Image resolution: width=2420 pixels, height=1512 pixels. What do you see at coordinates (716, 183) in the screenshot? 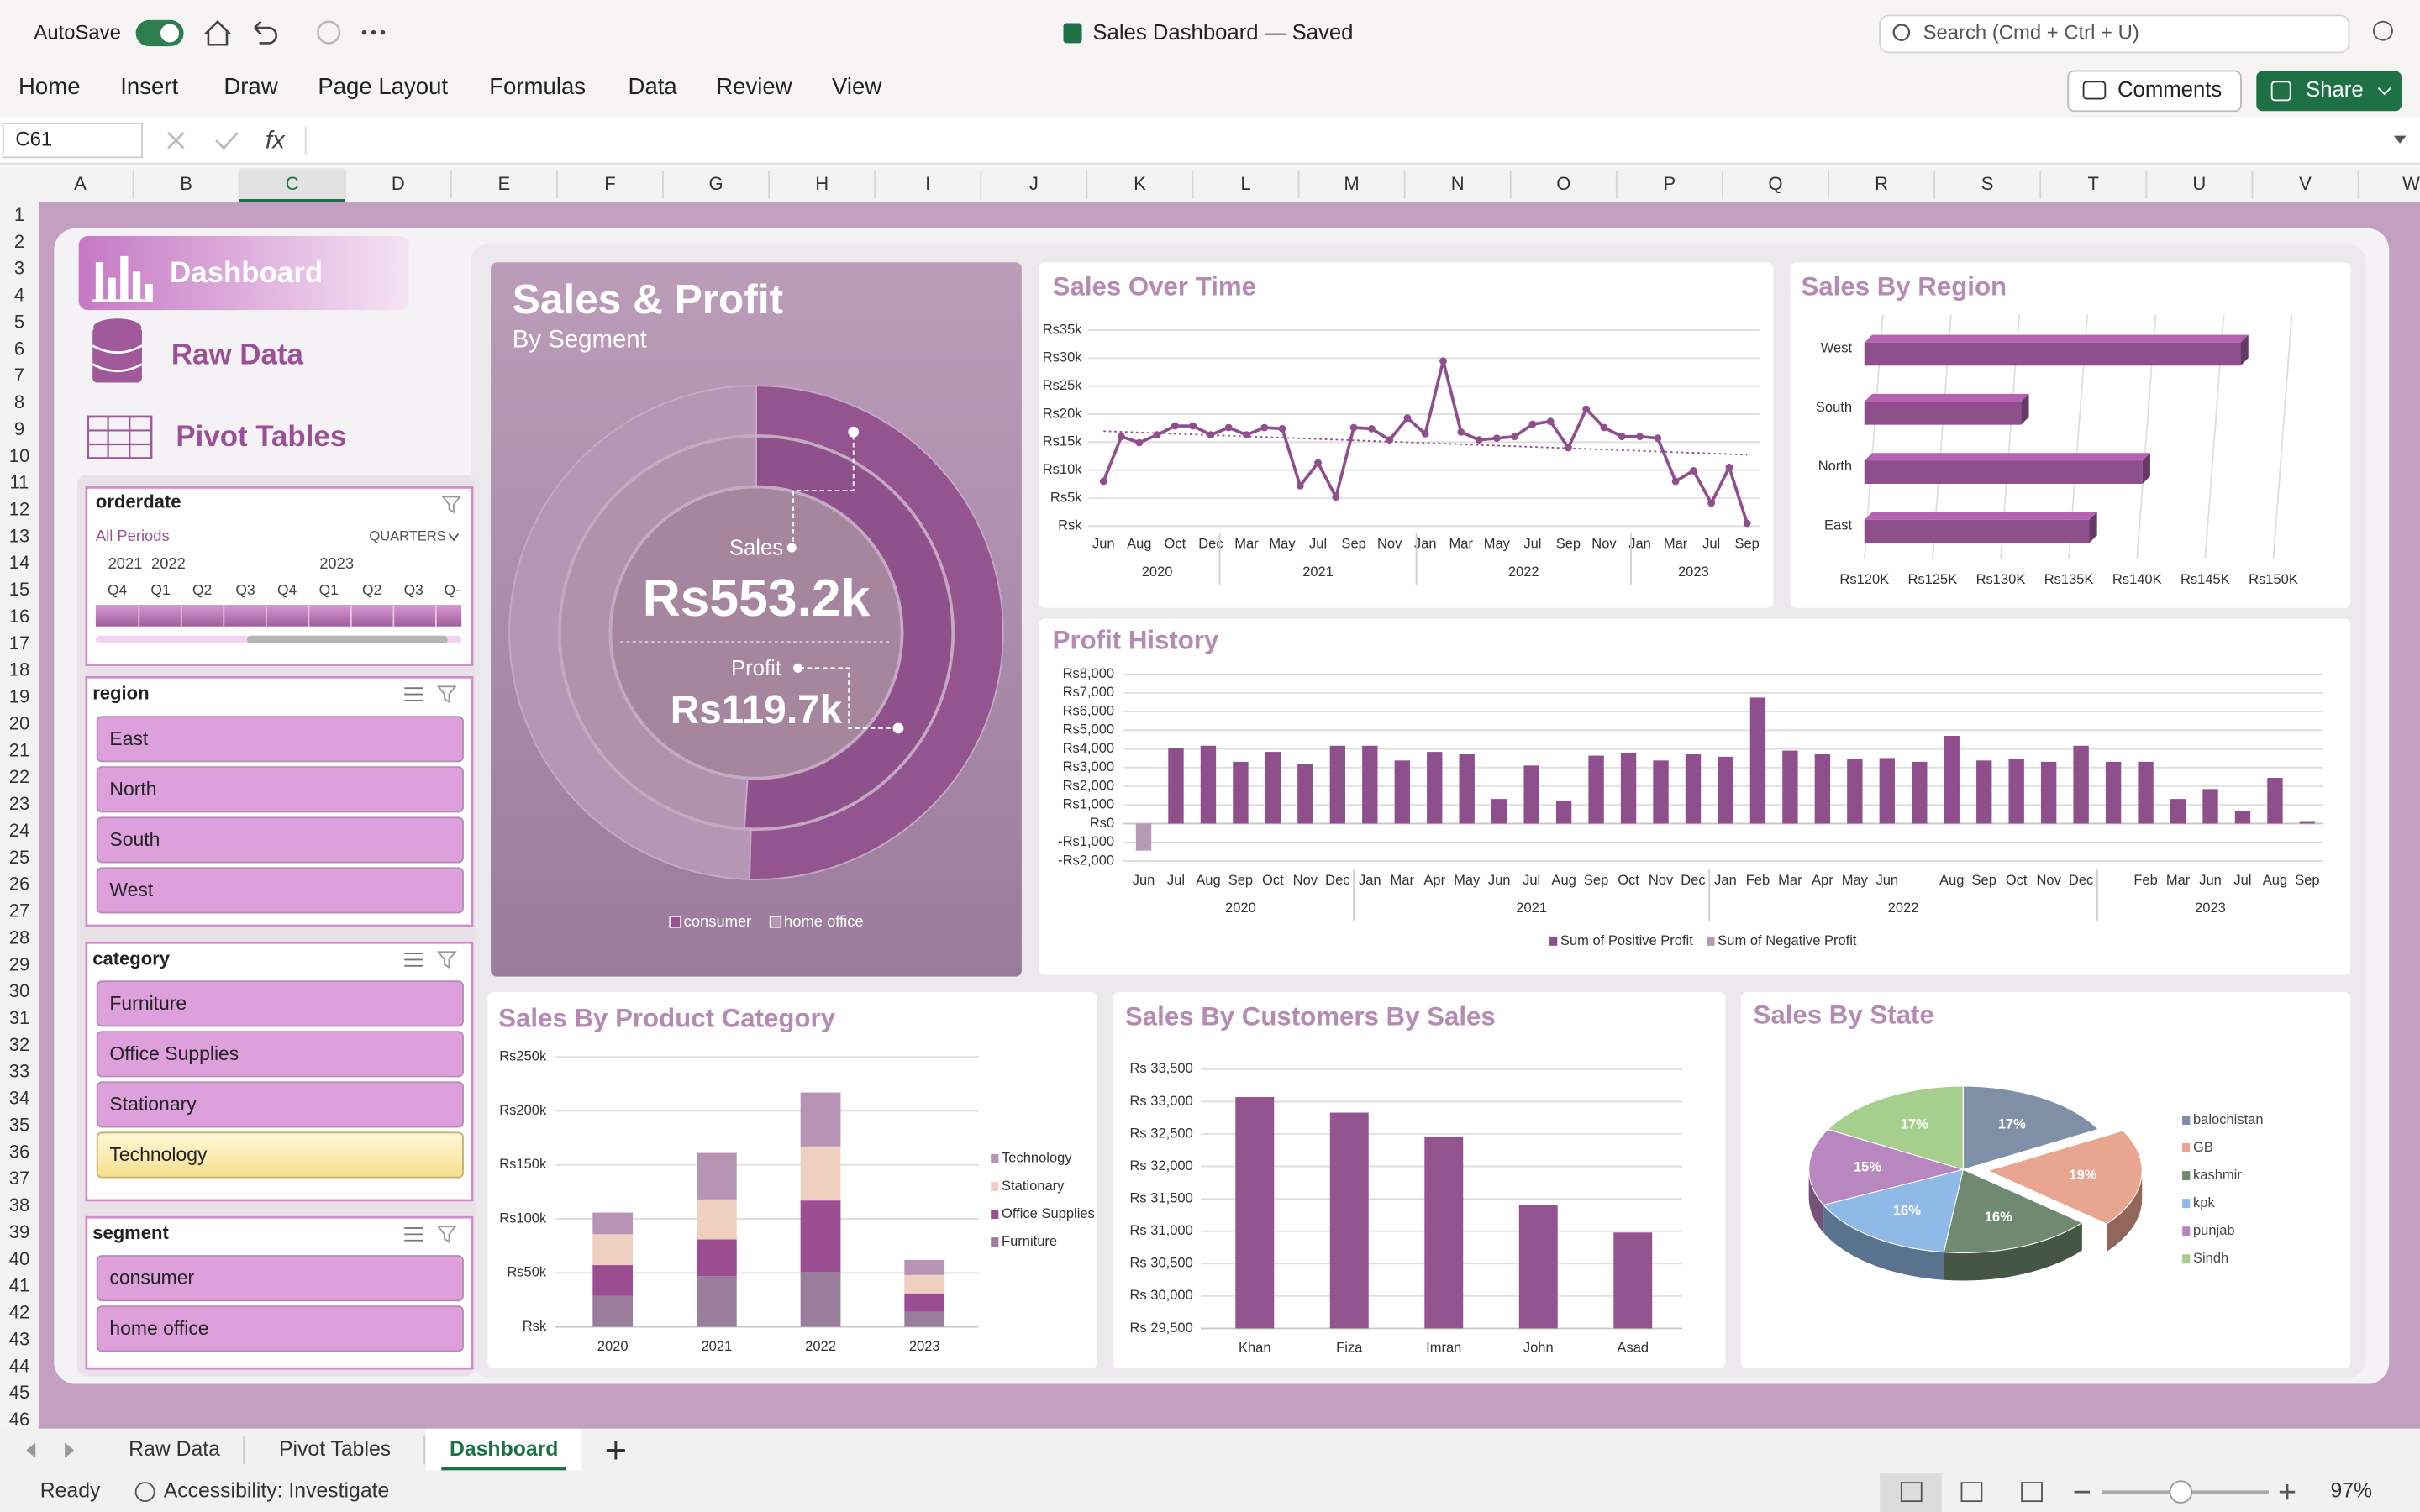
I see `column-header: G` at bounding box center [716, 183].